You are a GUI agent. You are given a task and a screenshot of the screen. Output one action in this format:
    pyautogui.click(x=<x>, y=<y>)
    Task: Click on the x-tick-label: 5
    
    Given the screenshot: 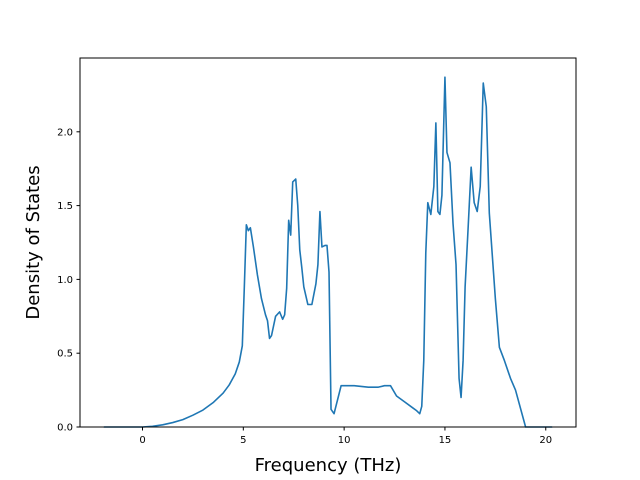 What is the action you would take?
    pyautogui.click(x=243, y=440)
    